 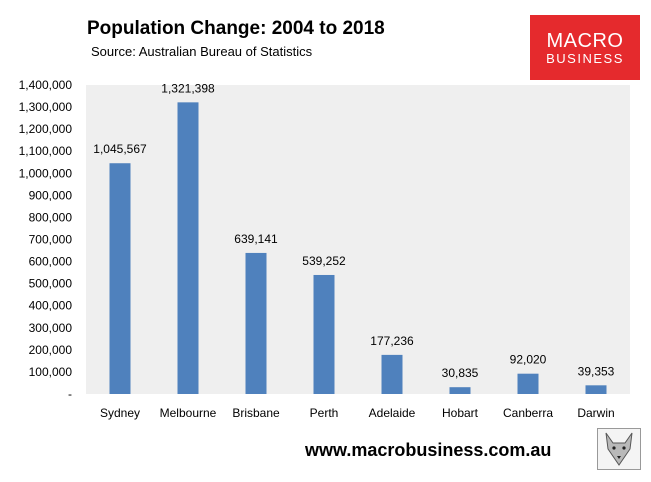 What do you see at coordinates (51, 217) in the screenshot?
I see `y-tick-label: 800,000` at bounding box center [51, 217].